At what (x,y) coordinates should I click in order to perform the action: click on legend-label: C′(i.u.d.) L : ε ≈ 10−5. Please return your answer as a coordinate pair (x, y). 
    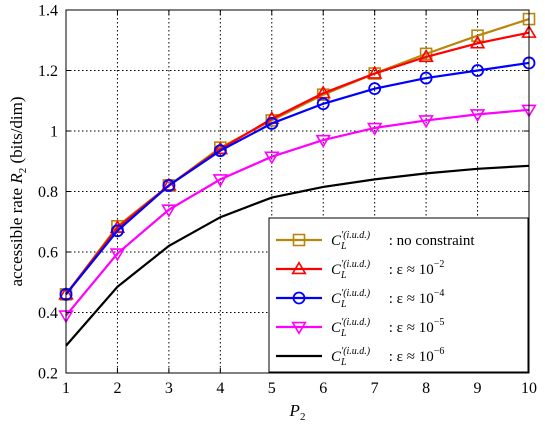
    Looking at the image, I should click on (387, 328).